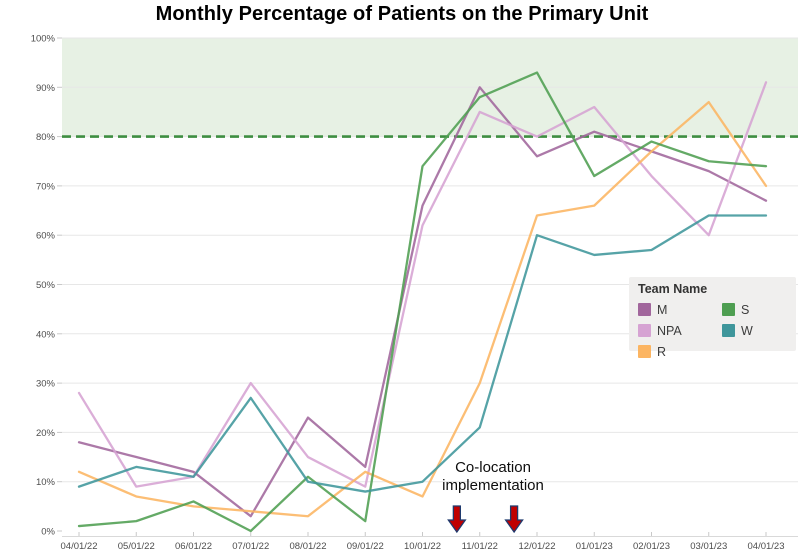 The height and width of the screenshot is (558, 804). I want to click on legend-grid: M NPA R S W, so click(713, 330).